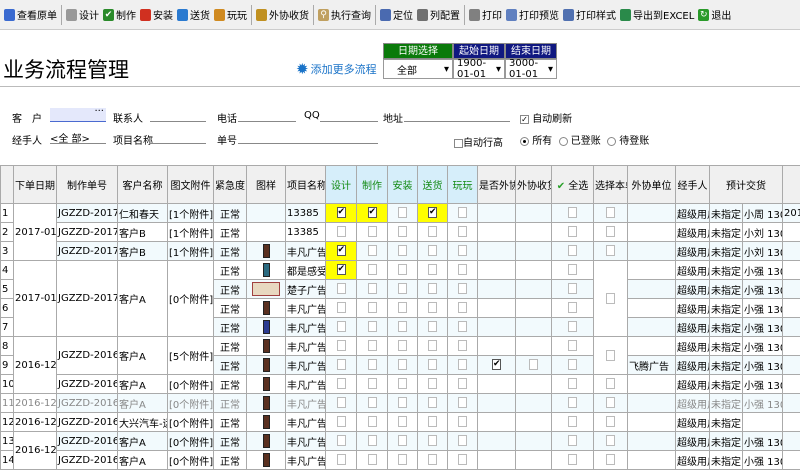 The width and height of the screenshot is (800, 470). Describe the element at coordinates (193, 15) in the screenshot. I see `toolbar-truck-button: 送货` at that location.